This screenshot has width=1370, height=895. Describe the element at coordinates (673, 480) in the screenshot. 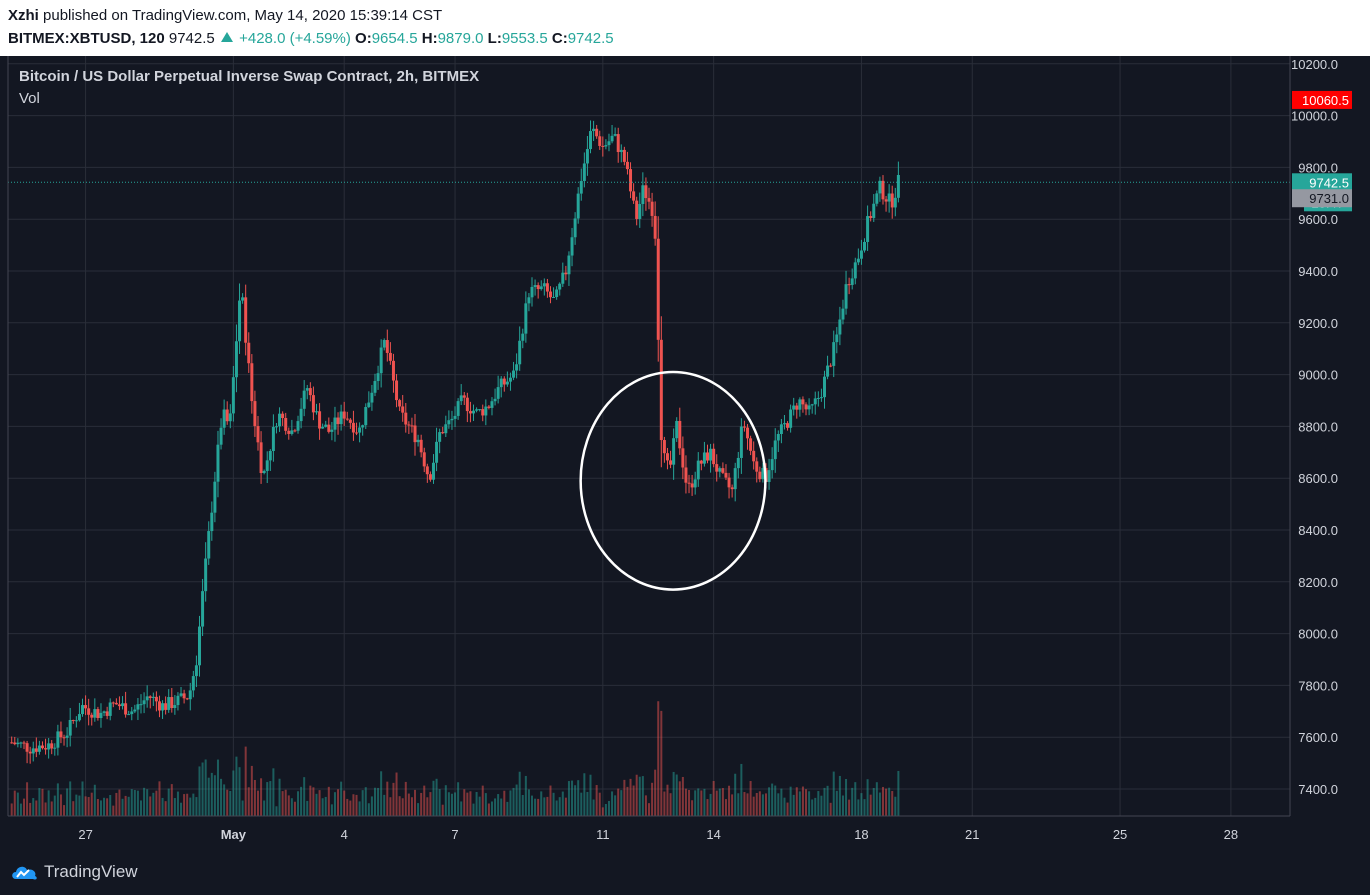

I see `annotation-ellipse` at that location.